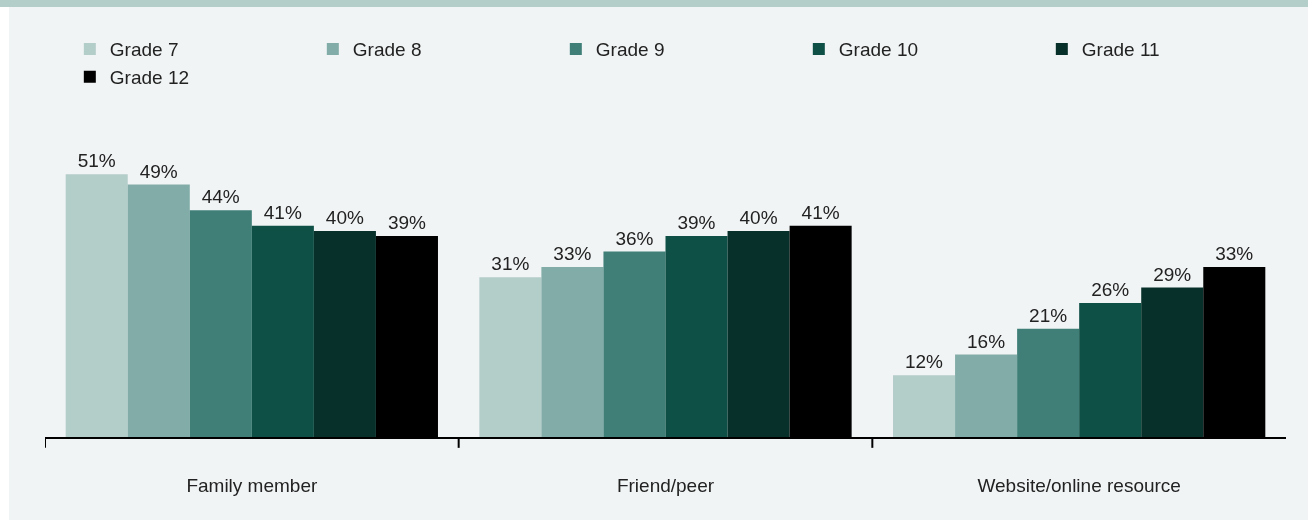  What do you see at coordinates (387, 50) in the screenshot?
I see `legend-label: Grade 8` at bounding box center [387, 50].